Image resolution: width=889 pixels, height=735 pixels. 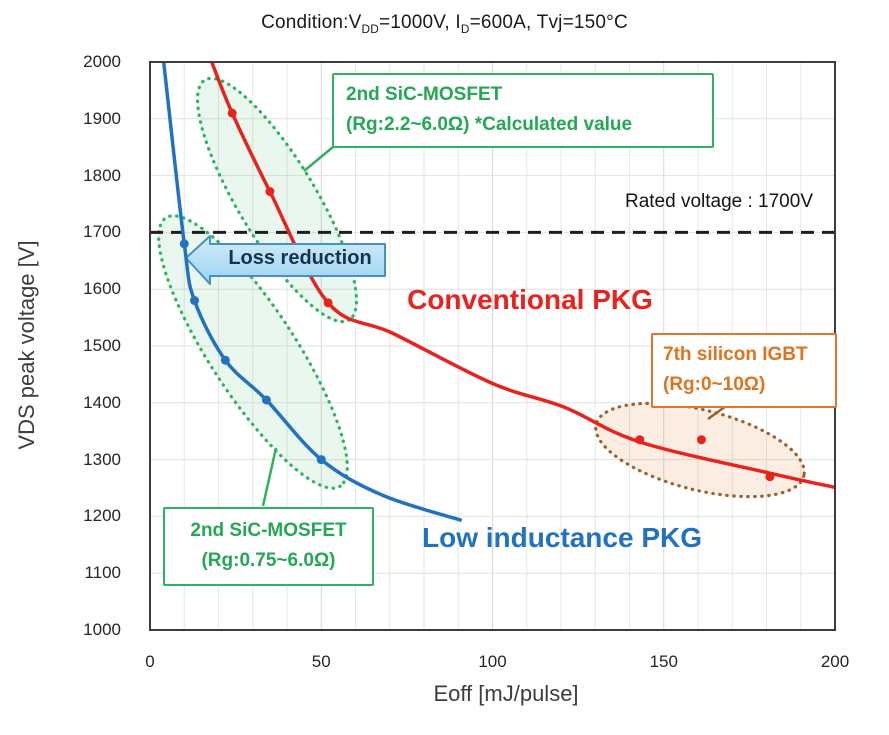 I want to click on sic-calculated-leader, so click(x=318, y=159).